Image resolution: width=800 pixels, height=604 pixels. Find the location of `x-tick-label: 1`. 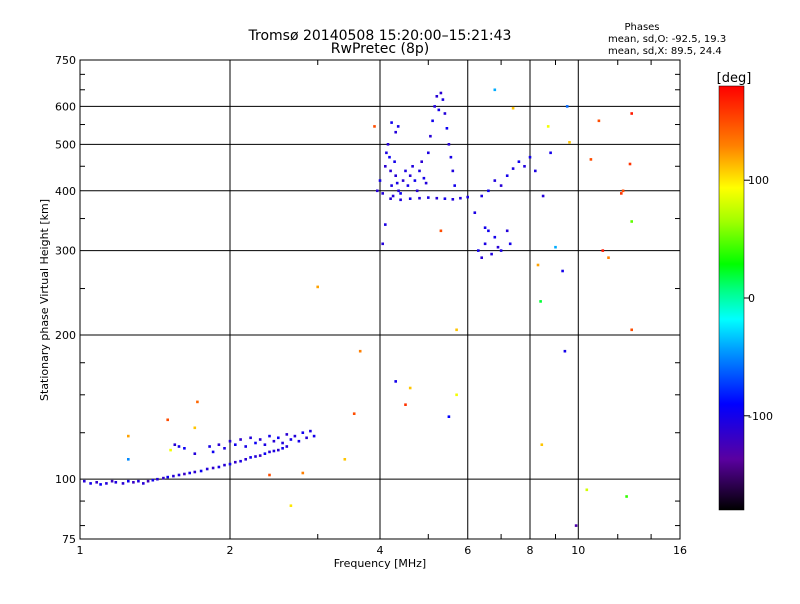

x-tick-label: 1 is located at coordinates (80, 550).